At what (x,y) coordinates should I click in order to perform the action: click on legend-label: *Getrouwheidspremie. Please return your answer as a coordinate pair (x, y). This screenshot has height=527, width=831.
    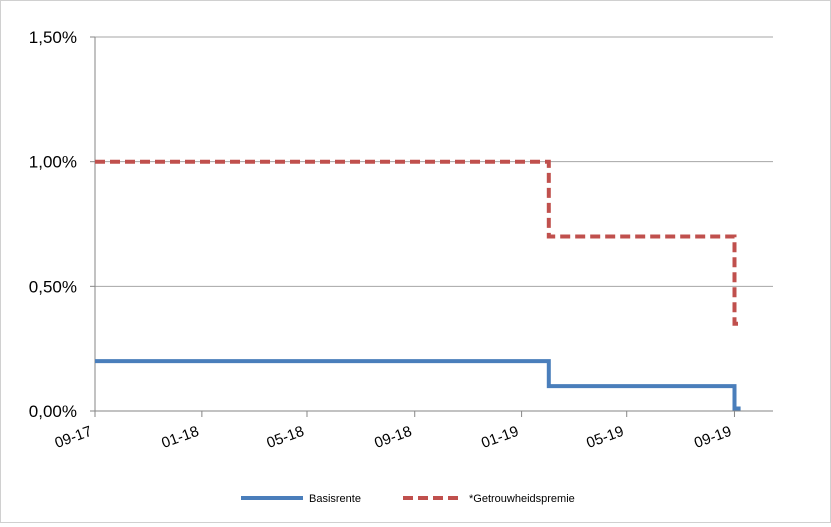
    Looking at the image, I should click on (522, 499).